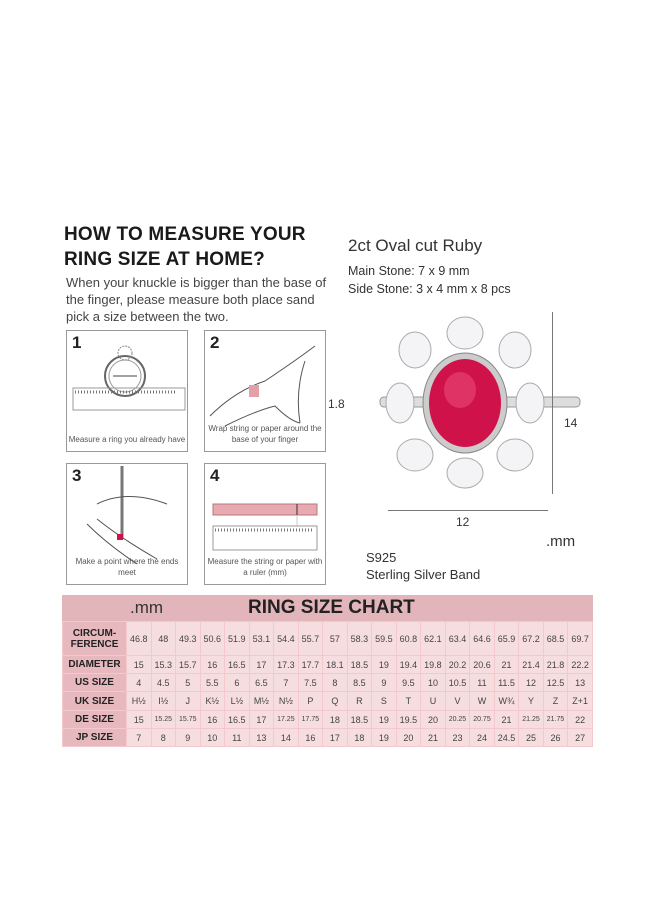 This screenshot has height=903, width=662. I want to click on table-cell: 46.8, so click(139, 638).